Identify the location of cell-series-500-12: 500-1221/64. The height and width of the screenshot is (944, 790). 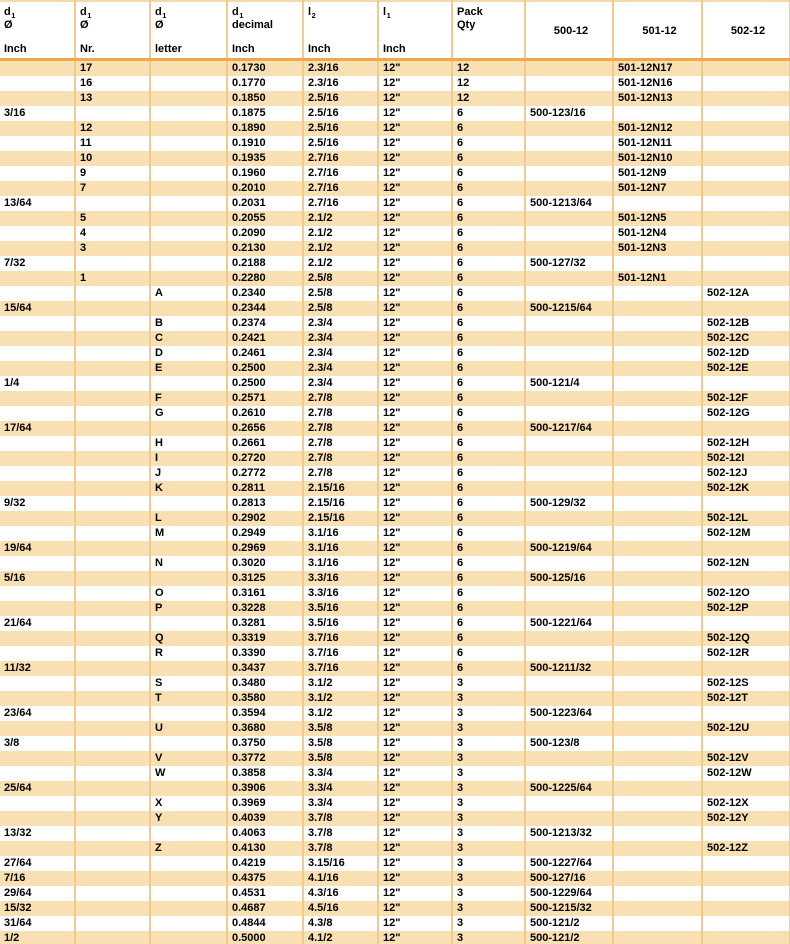
(569, 623).